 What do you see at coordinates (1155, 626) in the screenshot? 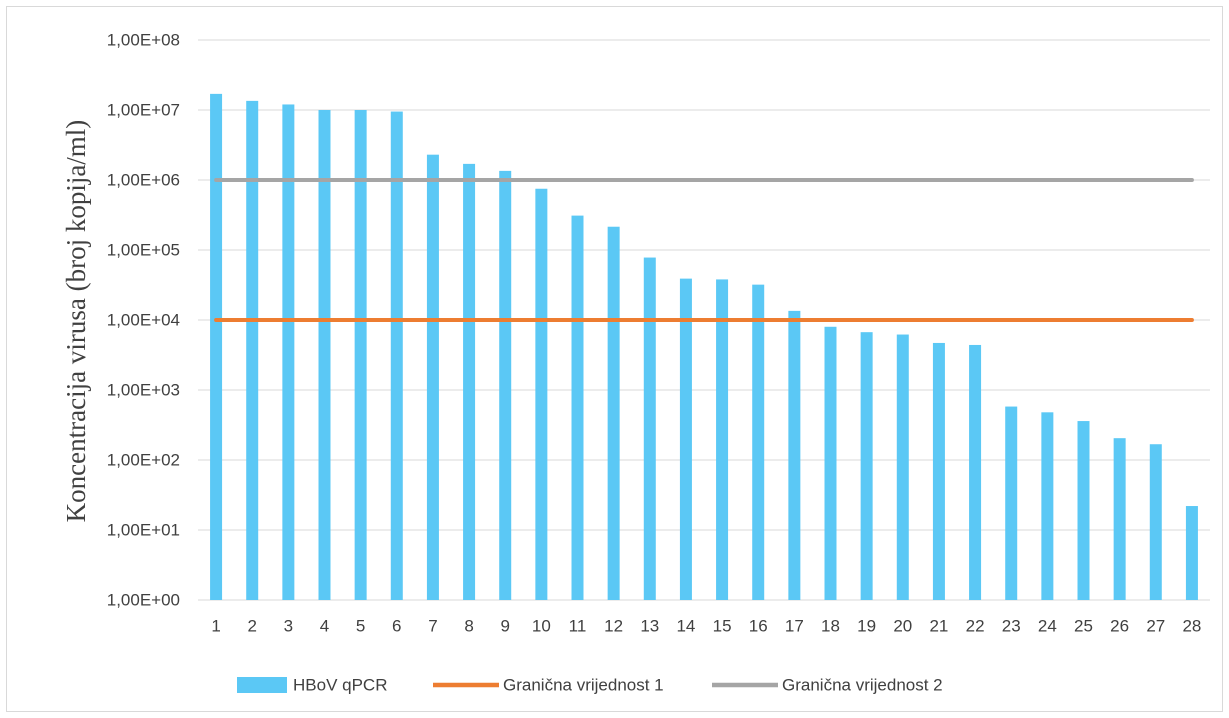
I see `x-tick-label: 27` at bounding box center [1155, 626].